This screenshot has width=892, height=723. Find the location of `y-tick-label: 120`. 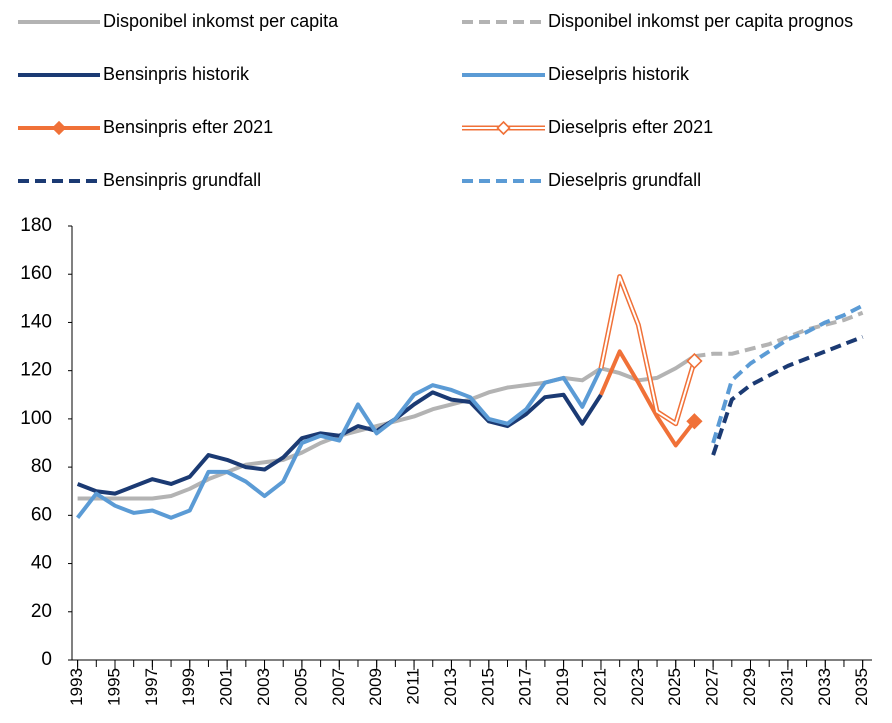

y-tick-label: 120 is located at coordinates (36, 370).